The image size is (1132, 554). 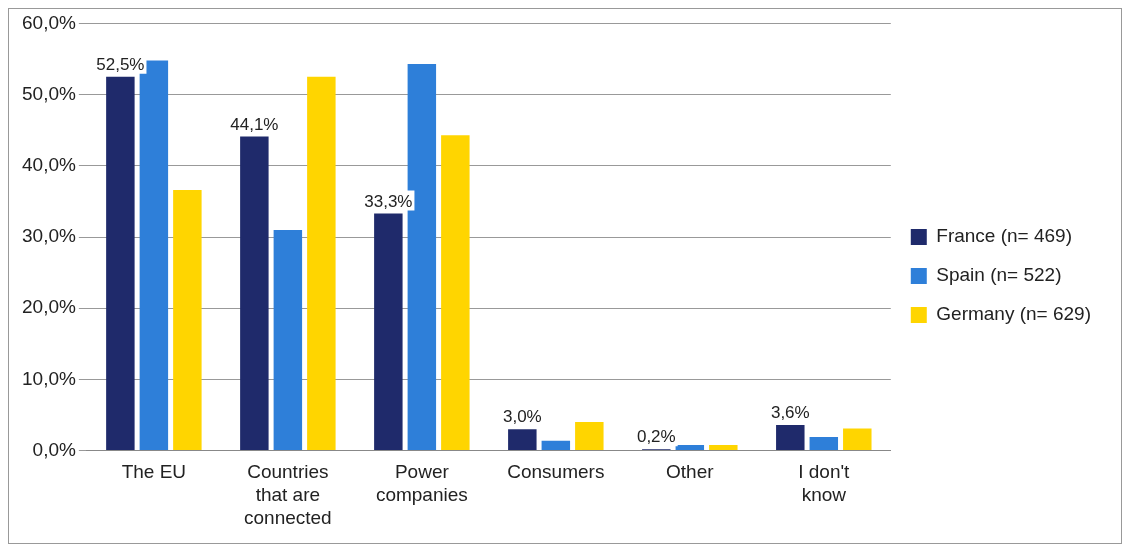 What do you see at coordinates (49, 165) in the screenshot?
I see `y-tick-label: 40,0%` at bounding box center [49, 165].